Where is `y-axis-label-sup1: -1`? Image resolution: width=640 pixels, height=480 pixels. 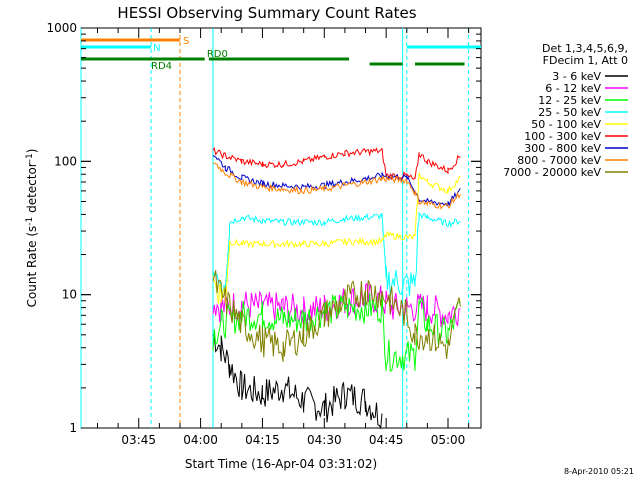 y-axis-label-sup1: -1 is located at coordinates (30, 221).